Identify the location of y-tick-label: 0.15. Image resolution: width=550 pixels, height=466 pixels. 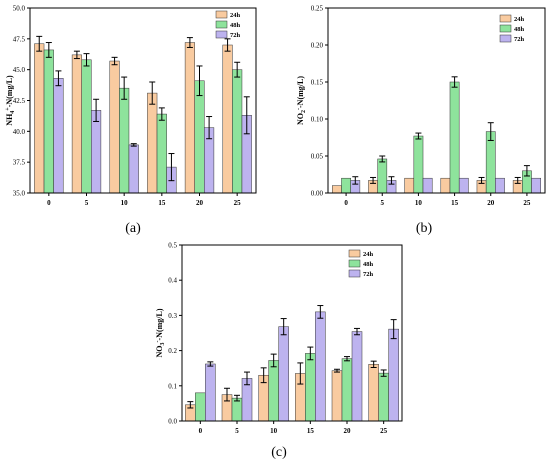
(317, 83).